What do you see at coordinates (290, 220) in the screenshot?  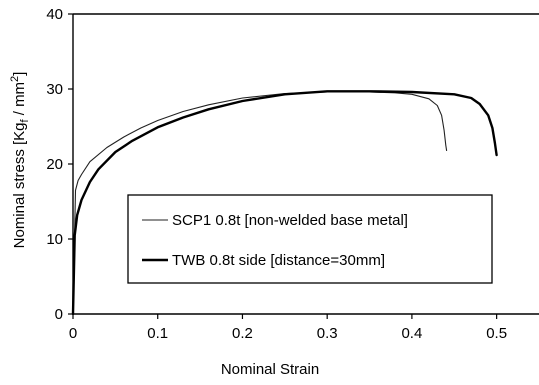 I see `legend-label-scp1: SCP1 0.8t [non-welded base metal]` at bounding box center [290, 220].